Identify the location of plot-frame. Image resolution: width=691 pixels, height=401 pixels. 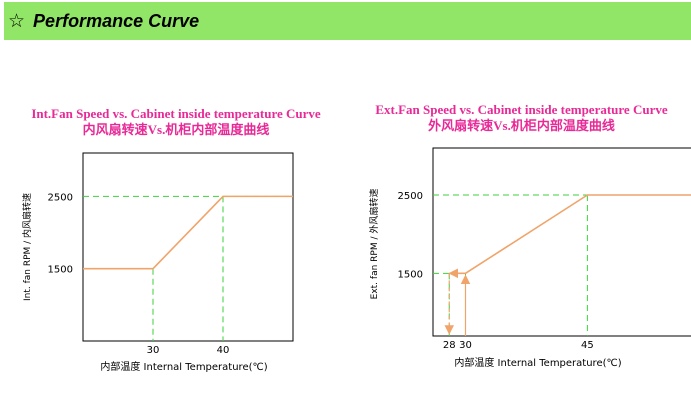
(188, 247).